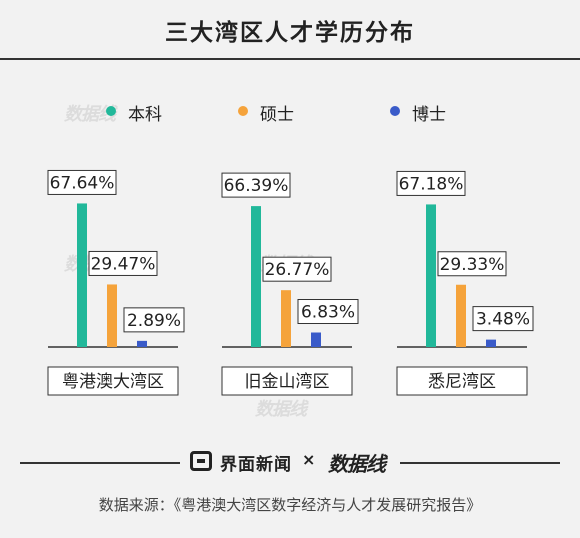  What do you see at coordinates (290, 505) in the screenshot?
I see `data-source: 数据来源：《粤港澳大湾区数字经济与人才发展研究报告》` at bounding box center [290, 505].